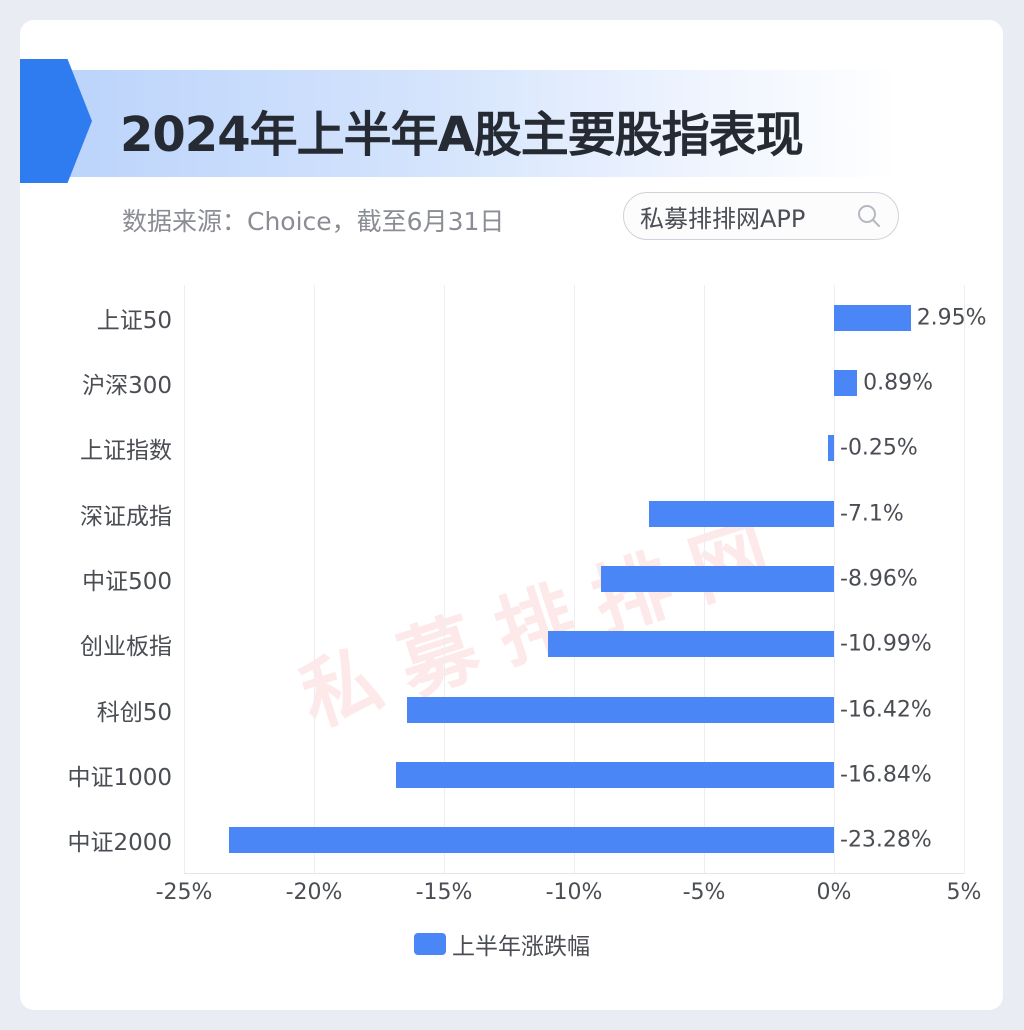 This screenshot has width=1024, height=1030. I want to click on x-tick-label: -20%, so click(314, 892).